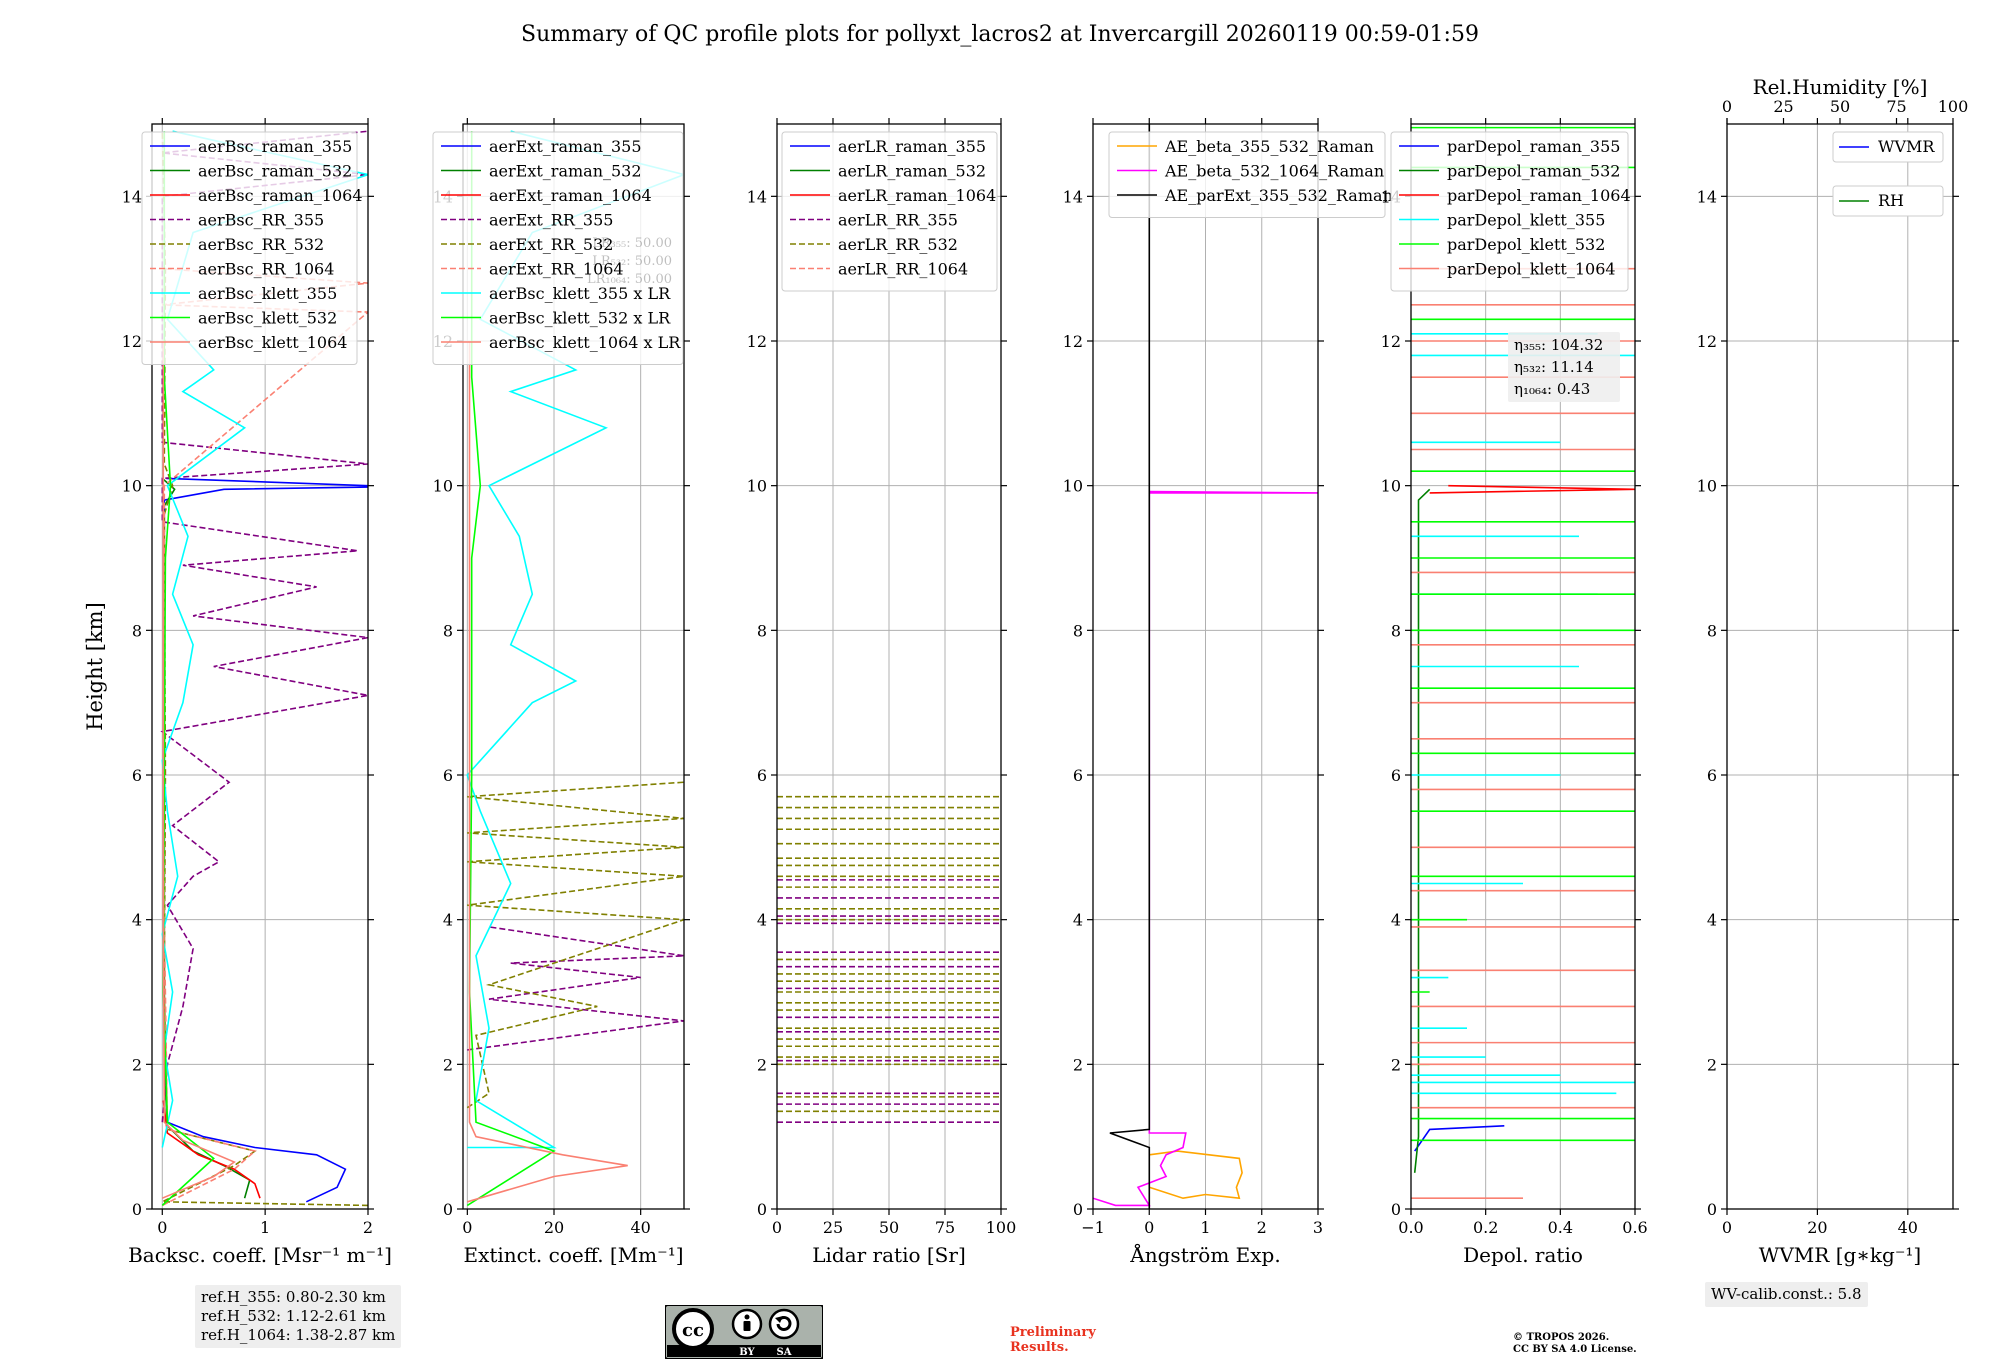  I want to click on eta-label: η₃₅₅: 104.32, so click(1558, 345).